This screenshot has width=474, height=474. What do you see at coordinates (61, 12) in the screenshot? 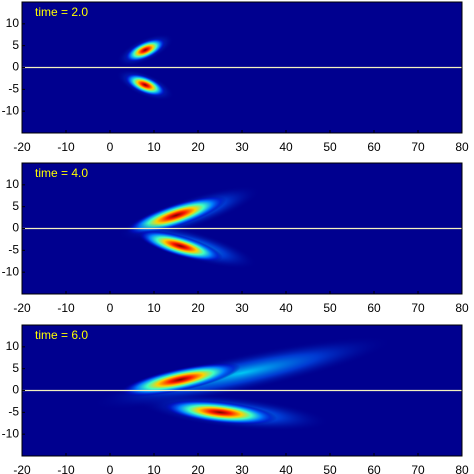
I see `annotation: time = 2.0` at bounding box center [61, 12].